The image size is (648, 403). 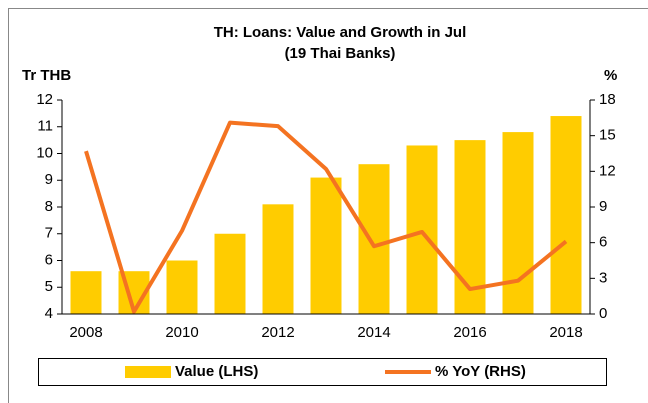 I want to click on y-tick-label: 6, so click(x=49, y=259).